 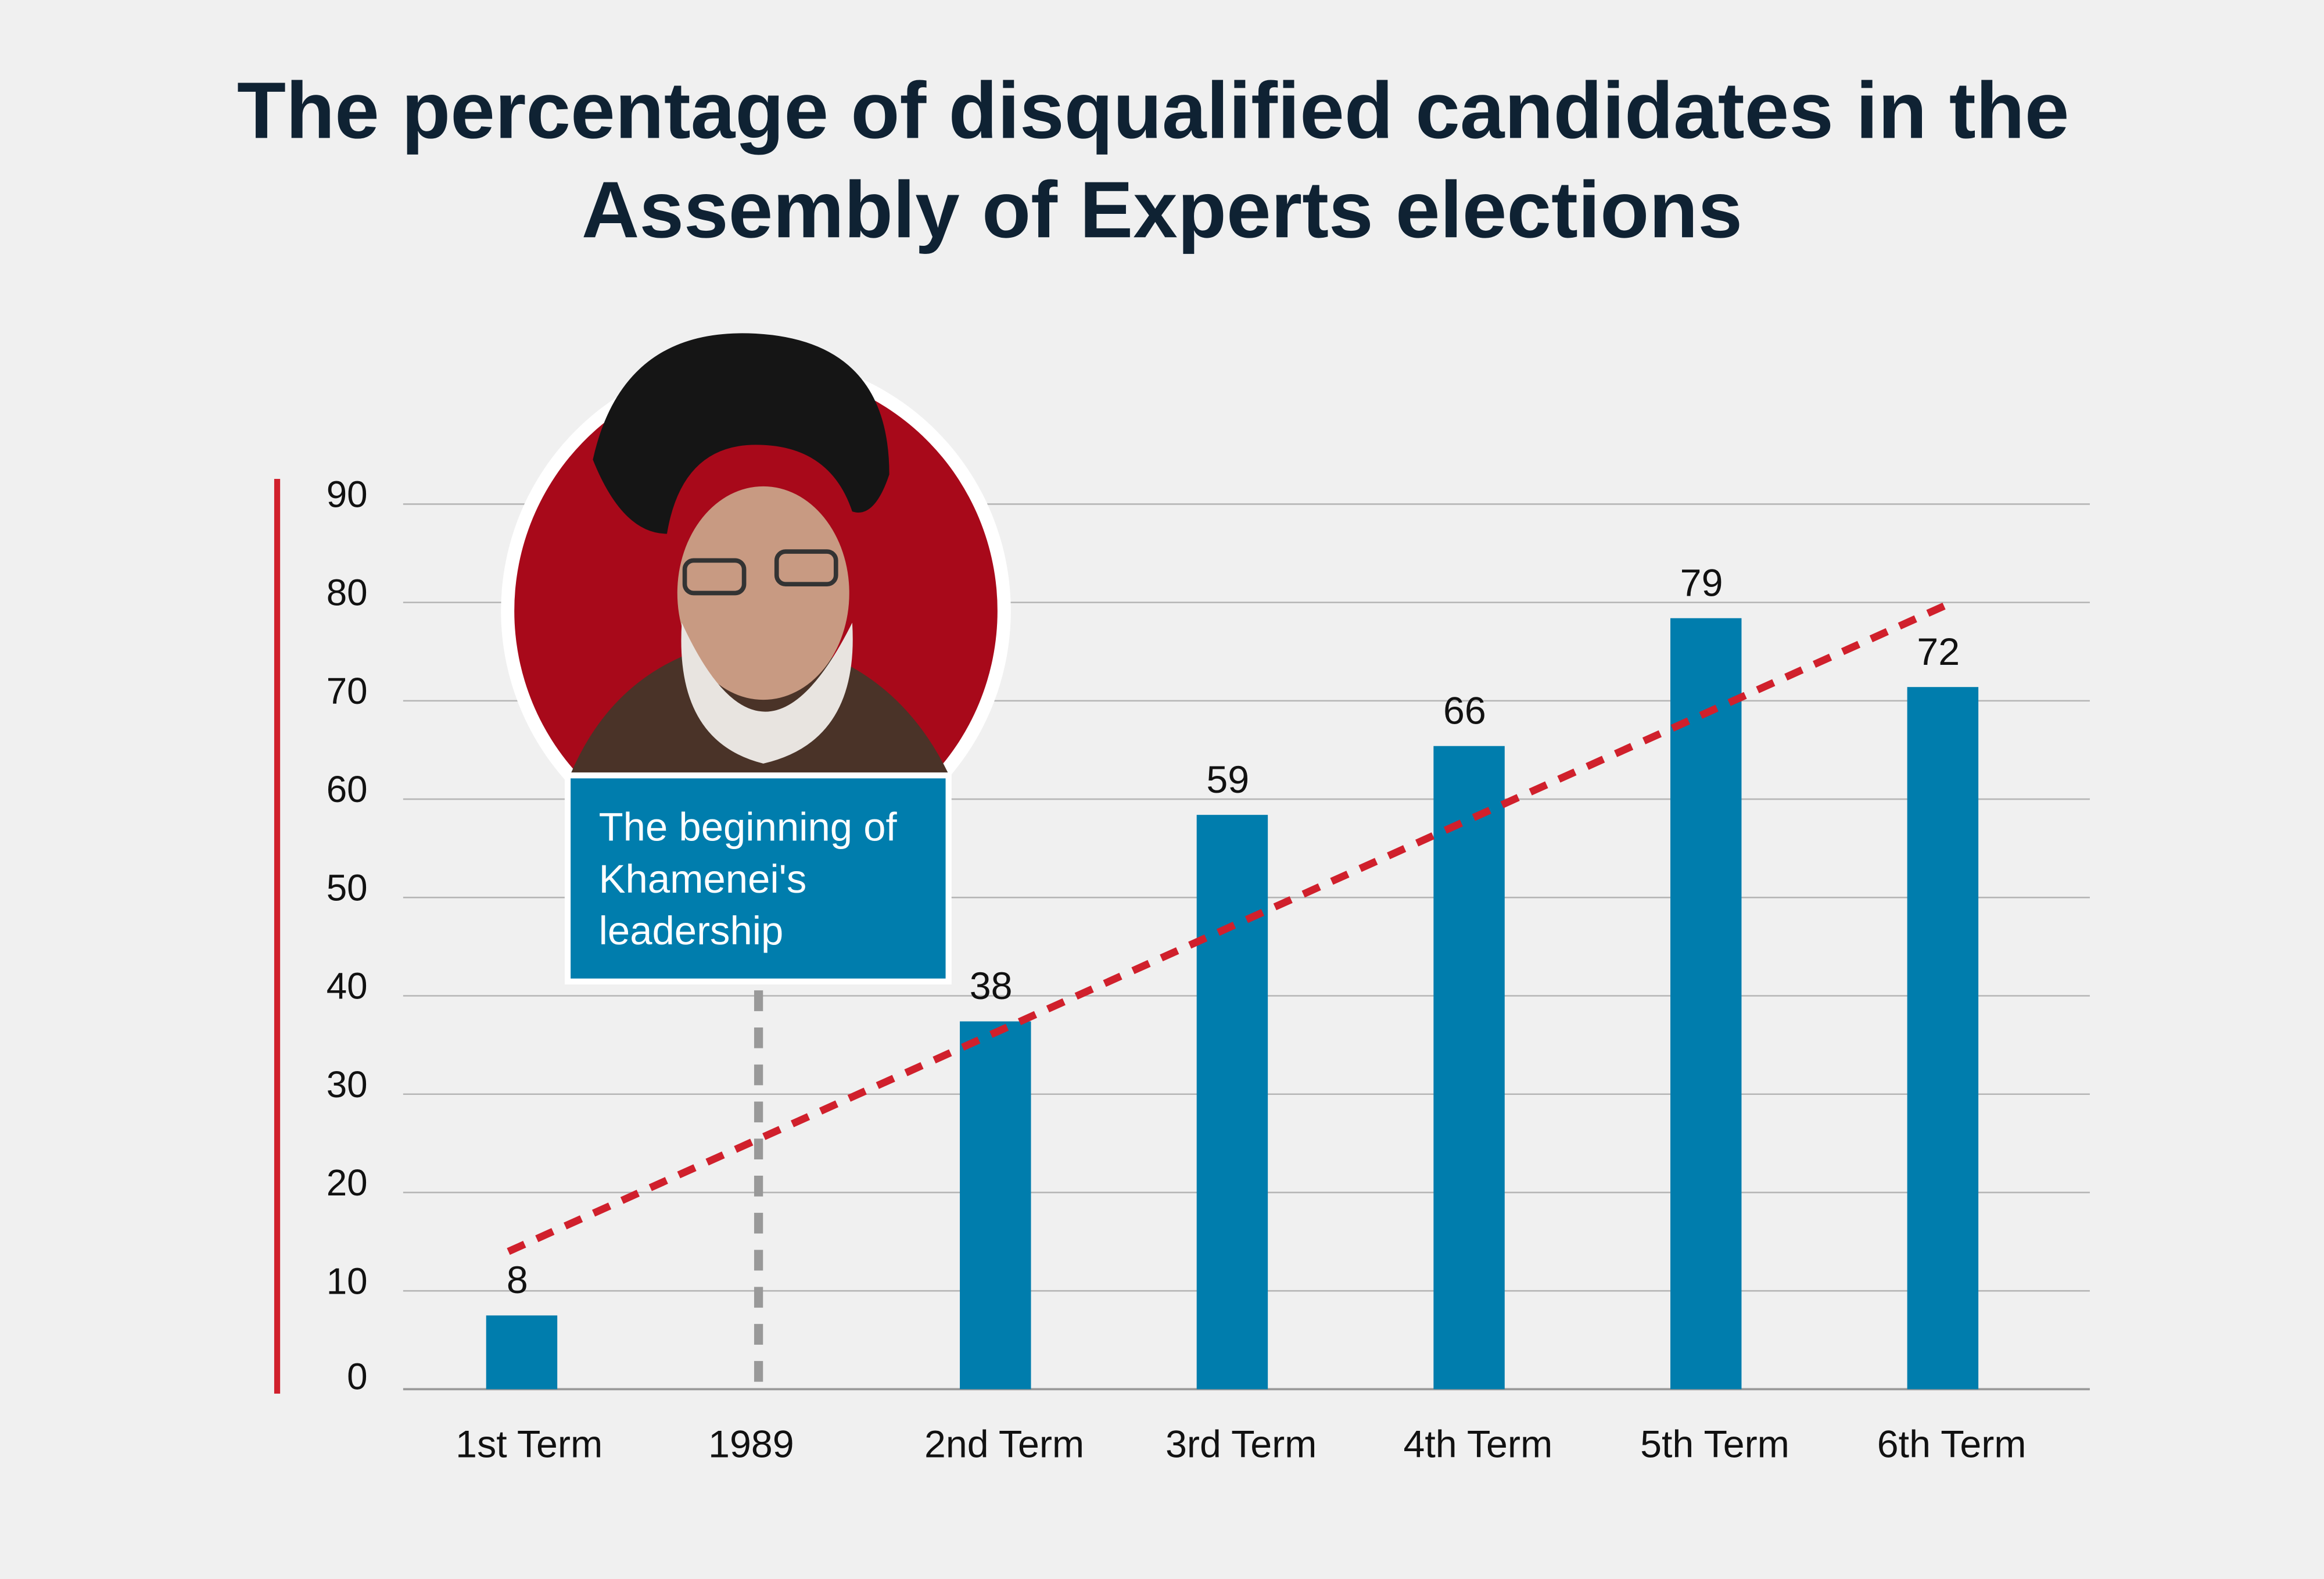 I want to click on data-label: 66, so click(x=1464, y=711).